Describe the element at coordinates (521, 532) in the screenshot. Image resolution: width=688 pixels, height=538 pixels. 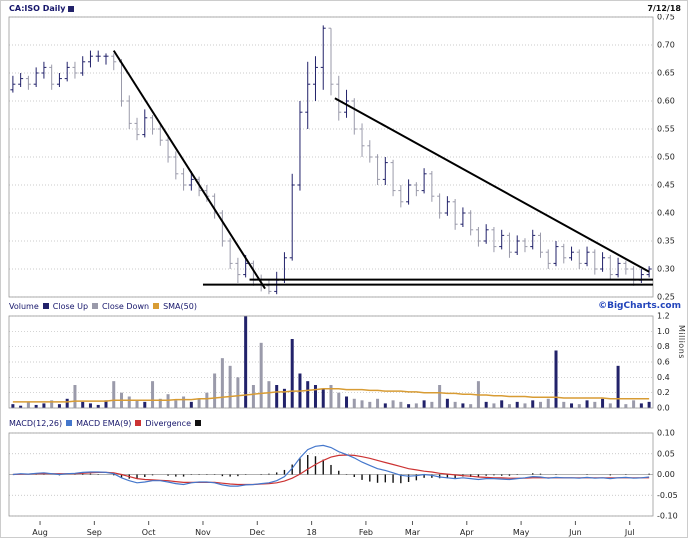
I see `svg-text: May` at that location.